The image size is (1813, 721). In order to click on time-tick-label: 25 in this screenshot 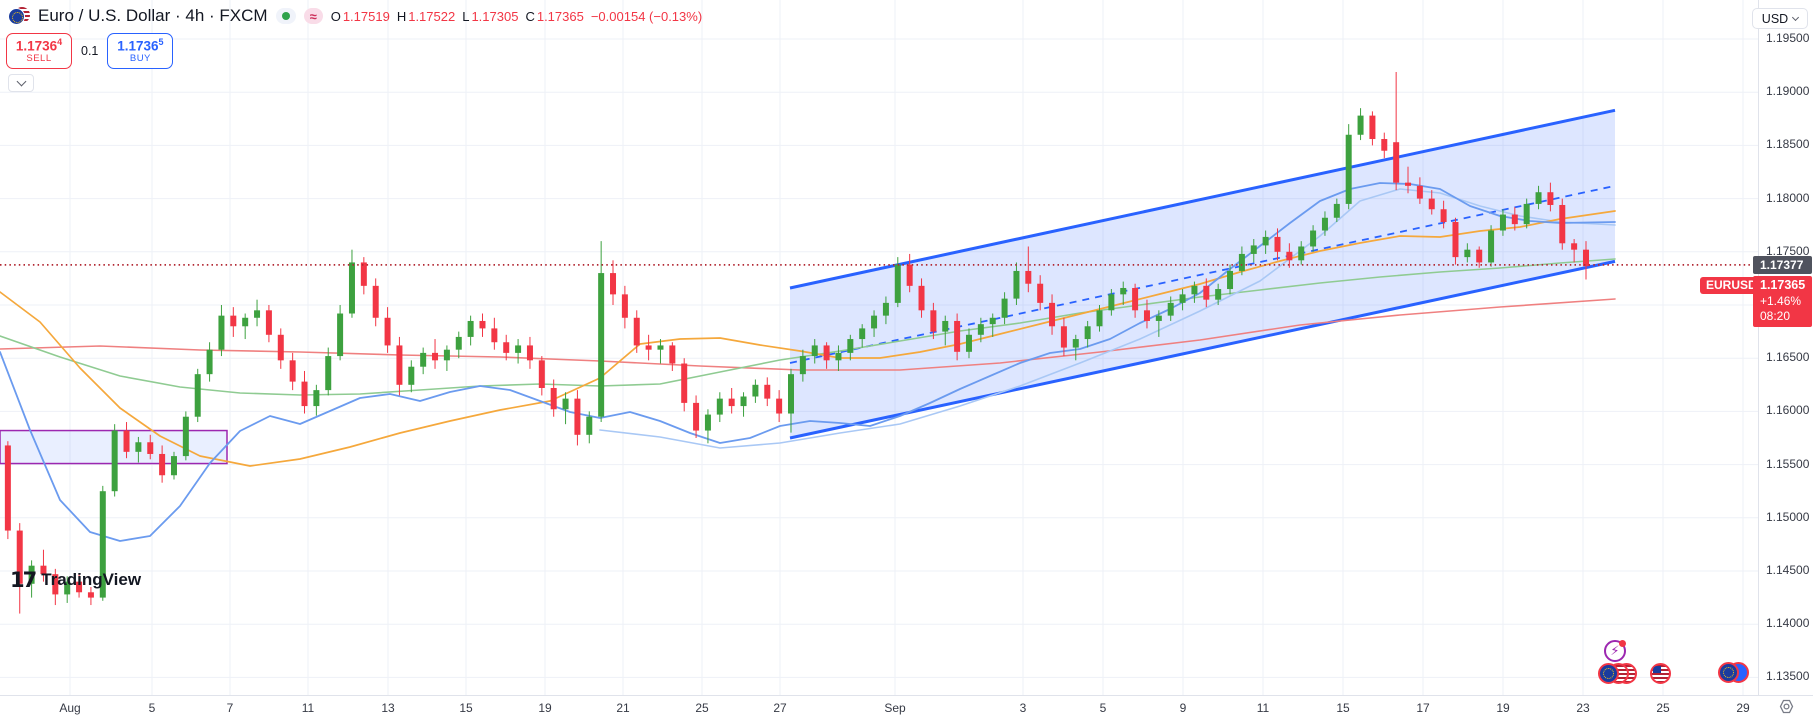, I will do `click(1663, 708)`.